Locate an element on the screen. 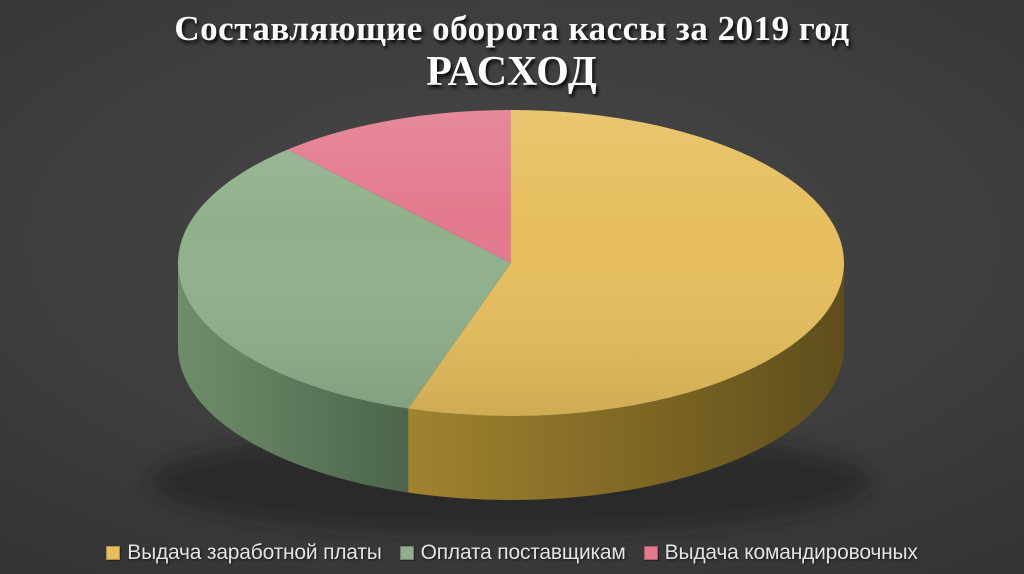  legend-swatch-travel is located at coordinates (650, 553).